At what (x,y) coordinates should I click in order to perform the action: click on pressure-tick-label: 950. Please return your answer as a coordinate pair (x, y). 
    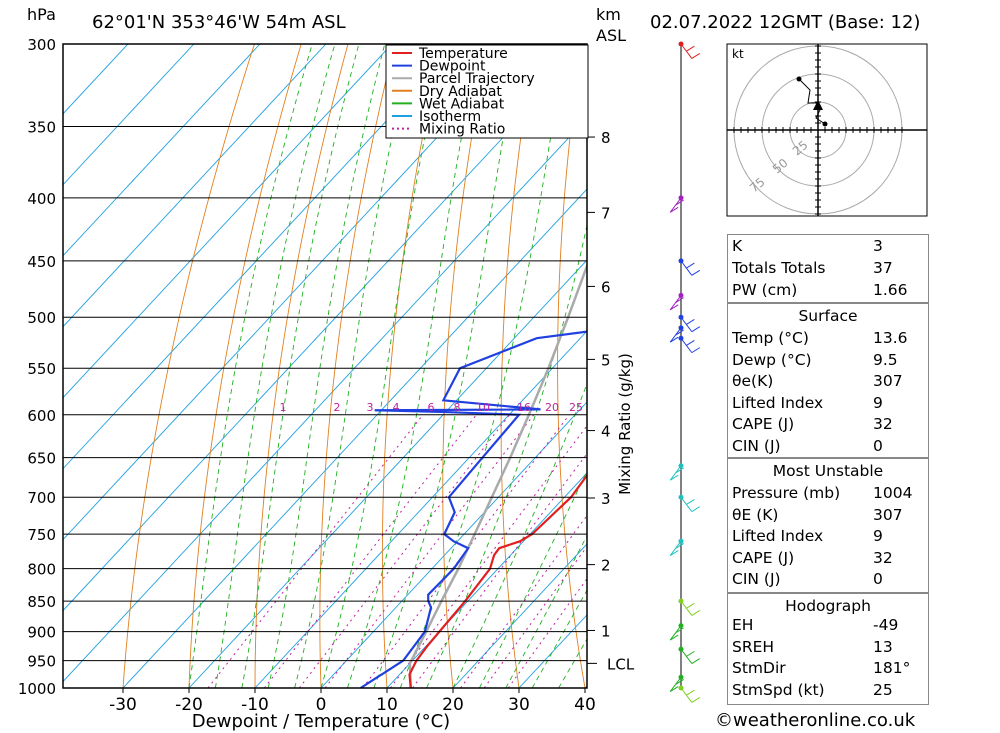
    Looking at the image, I should click on (41, 662).